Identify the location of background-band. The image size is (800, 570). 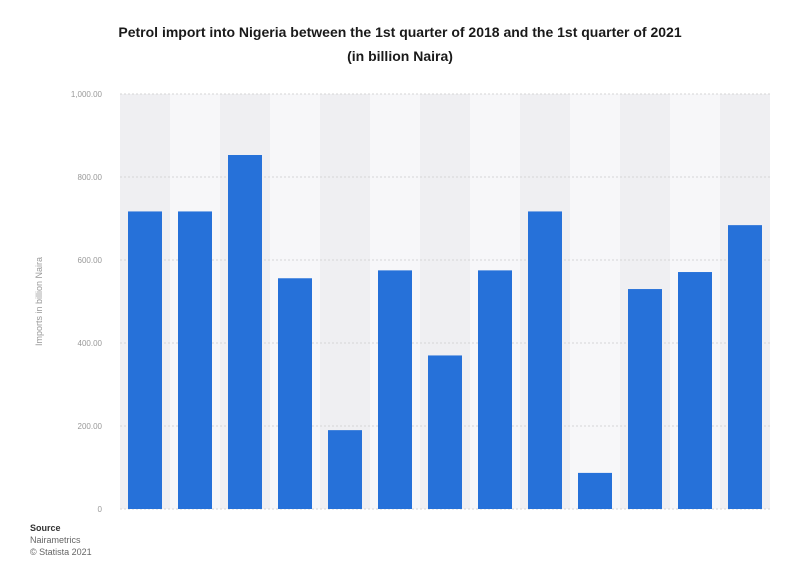
(595, 301).